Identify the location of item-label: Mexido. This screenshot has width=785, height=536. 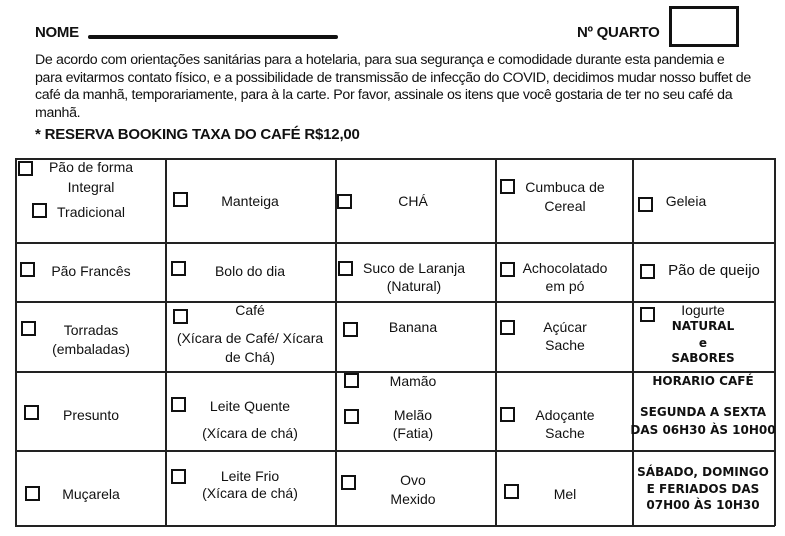
(413, 499).